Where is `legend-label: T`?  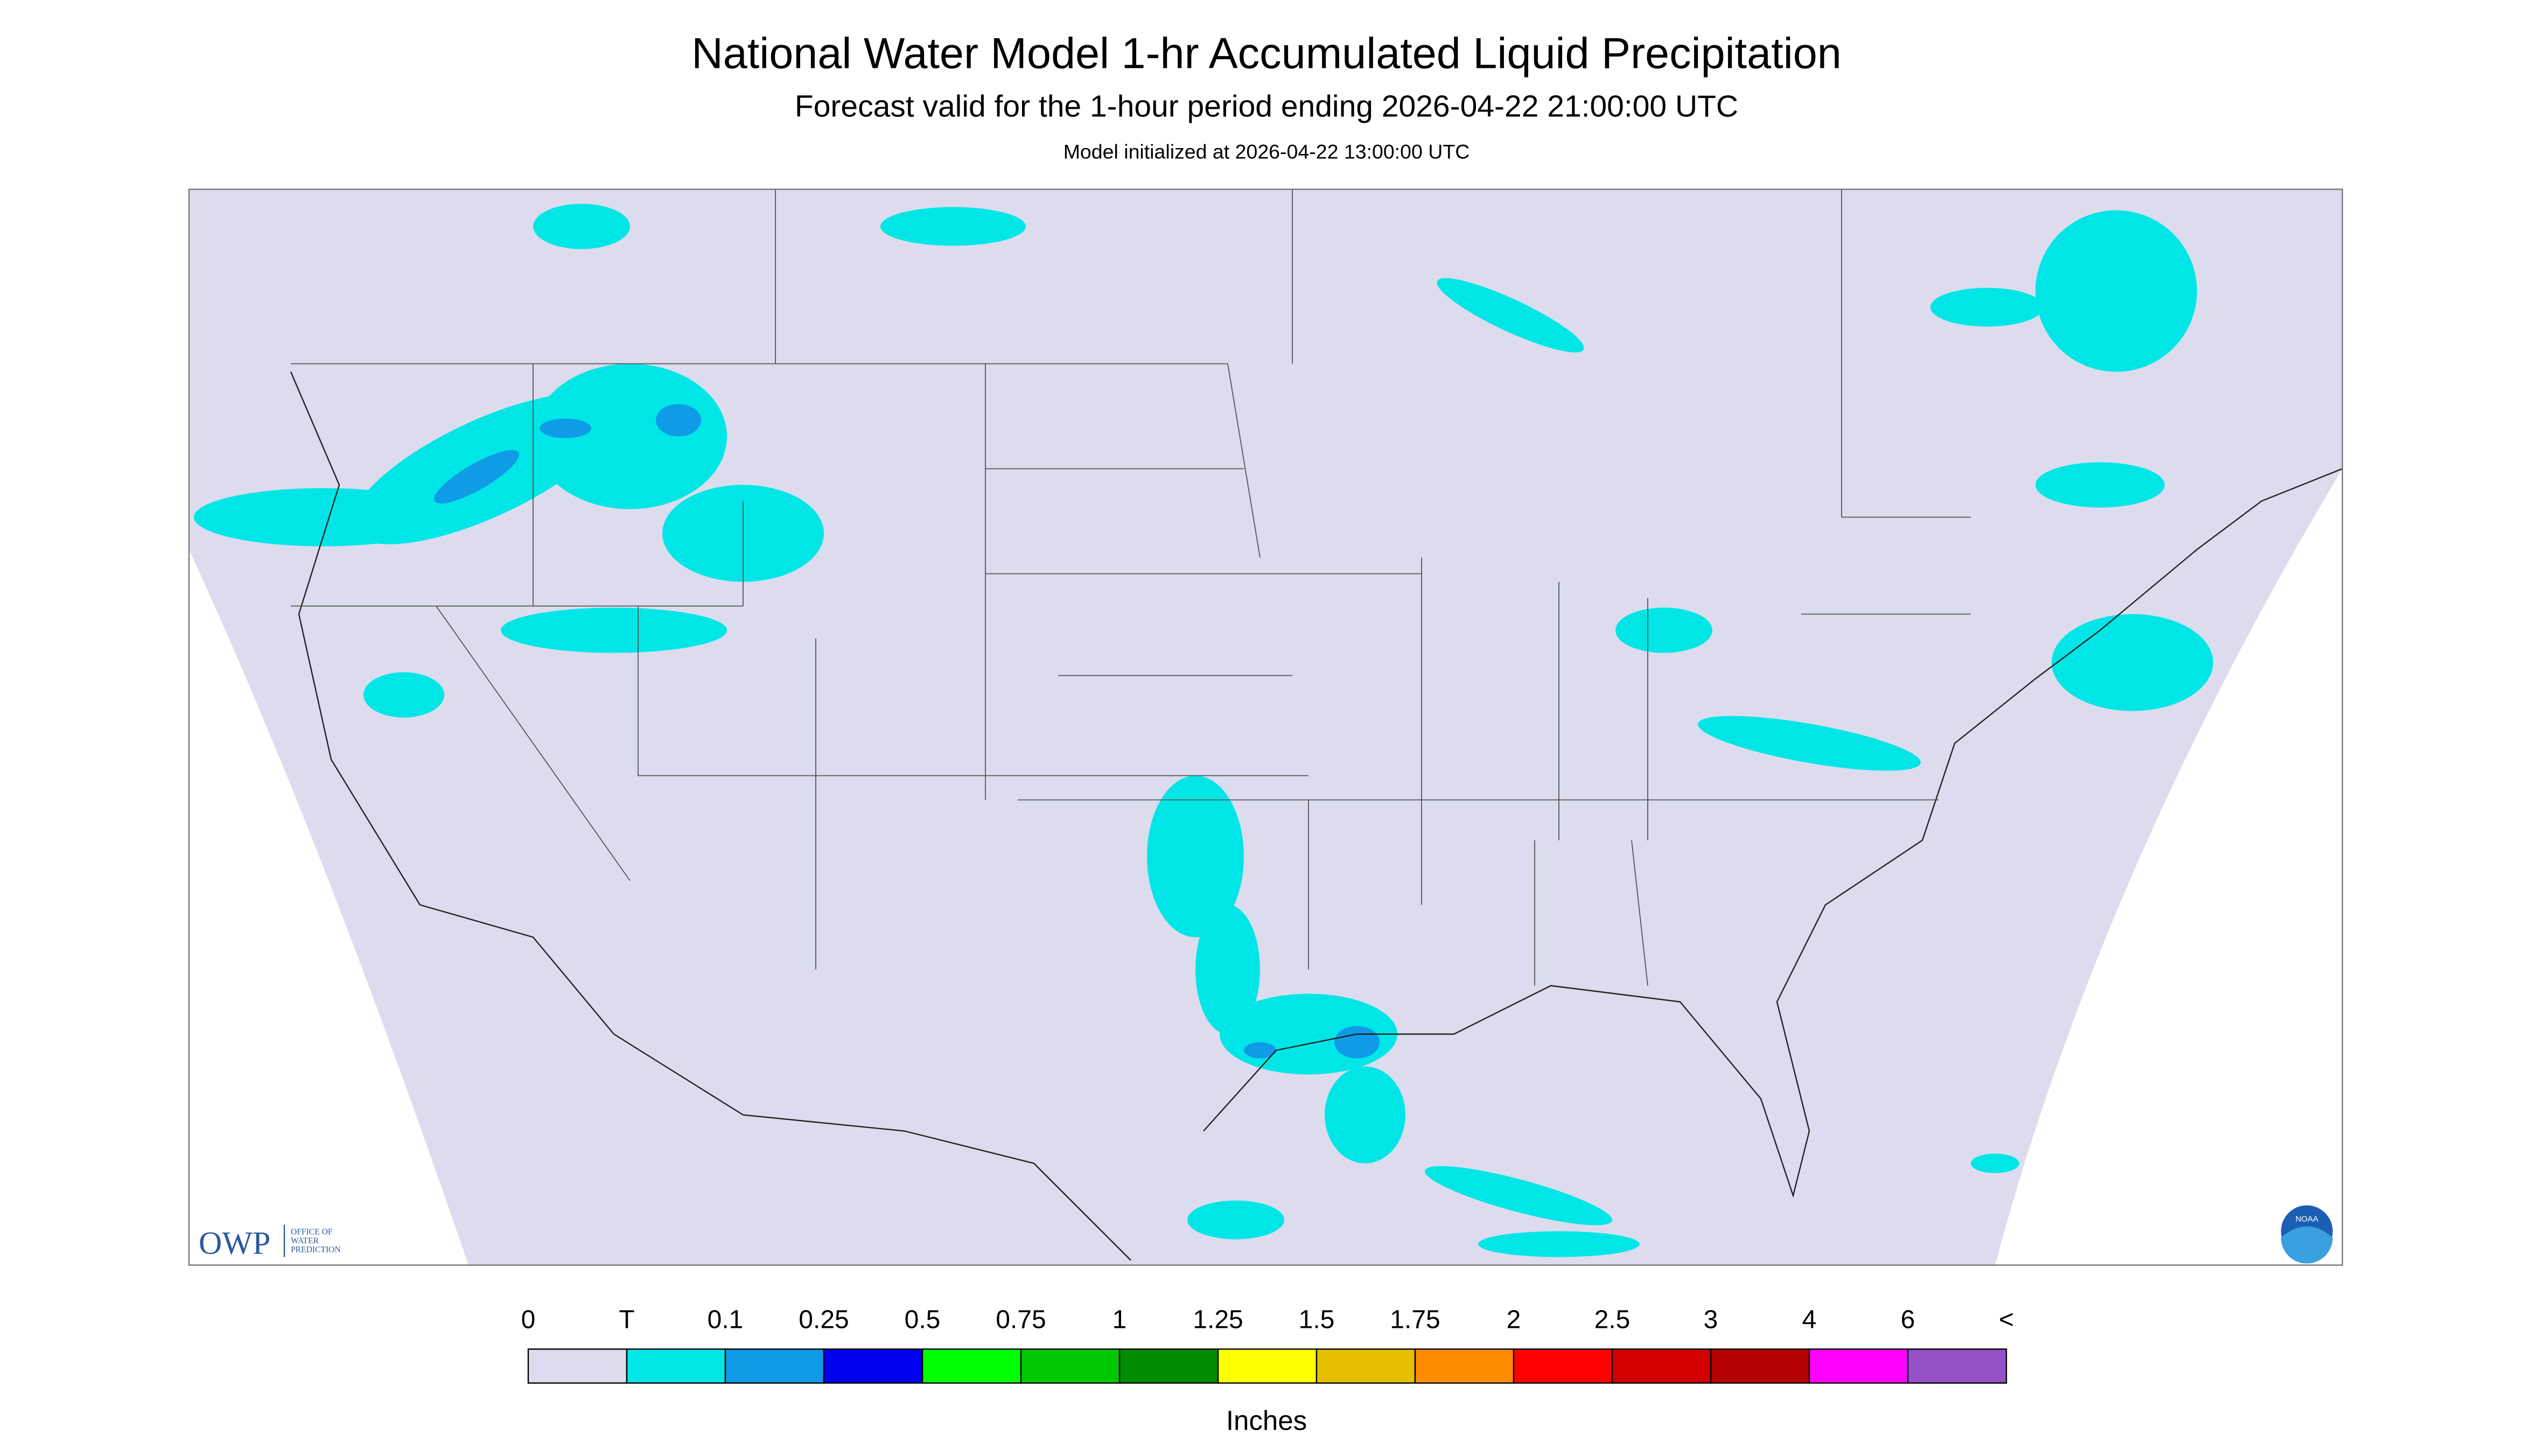 legend-label: T is located at coordinates (627, 1320).